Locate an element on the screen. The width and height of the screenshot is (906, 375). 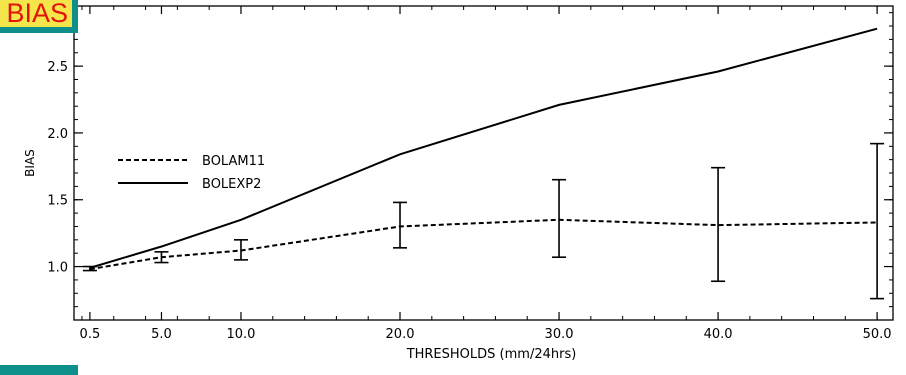
x-tick-label: 0.5 is located at coordinates (90, 334).